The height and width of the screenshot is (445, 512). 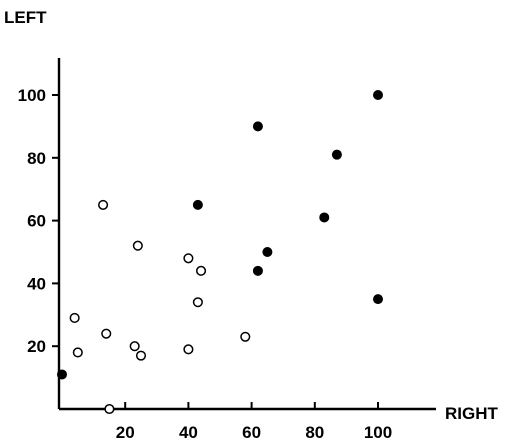 I want to click on x-tick-label: 100, so click(x=378, y=432).